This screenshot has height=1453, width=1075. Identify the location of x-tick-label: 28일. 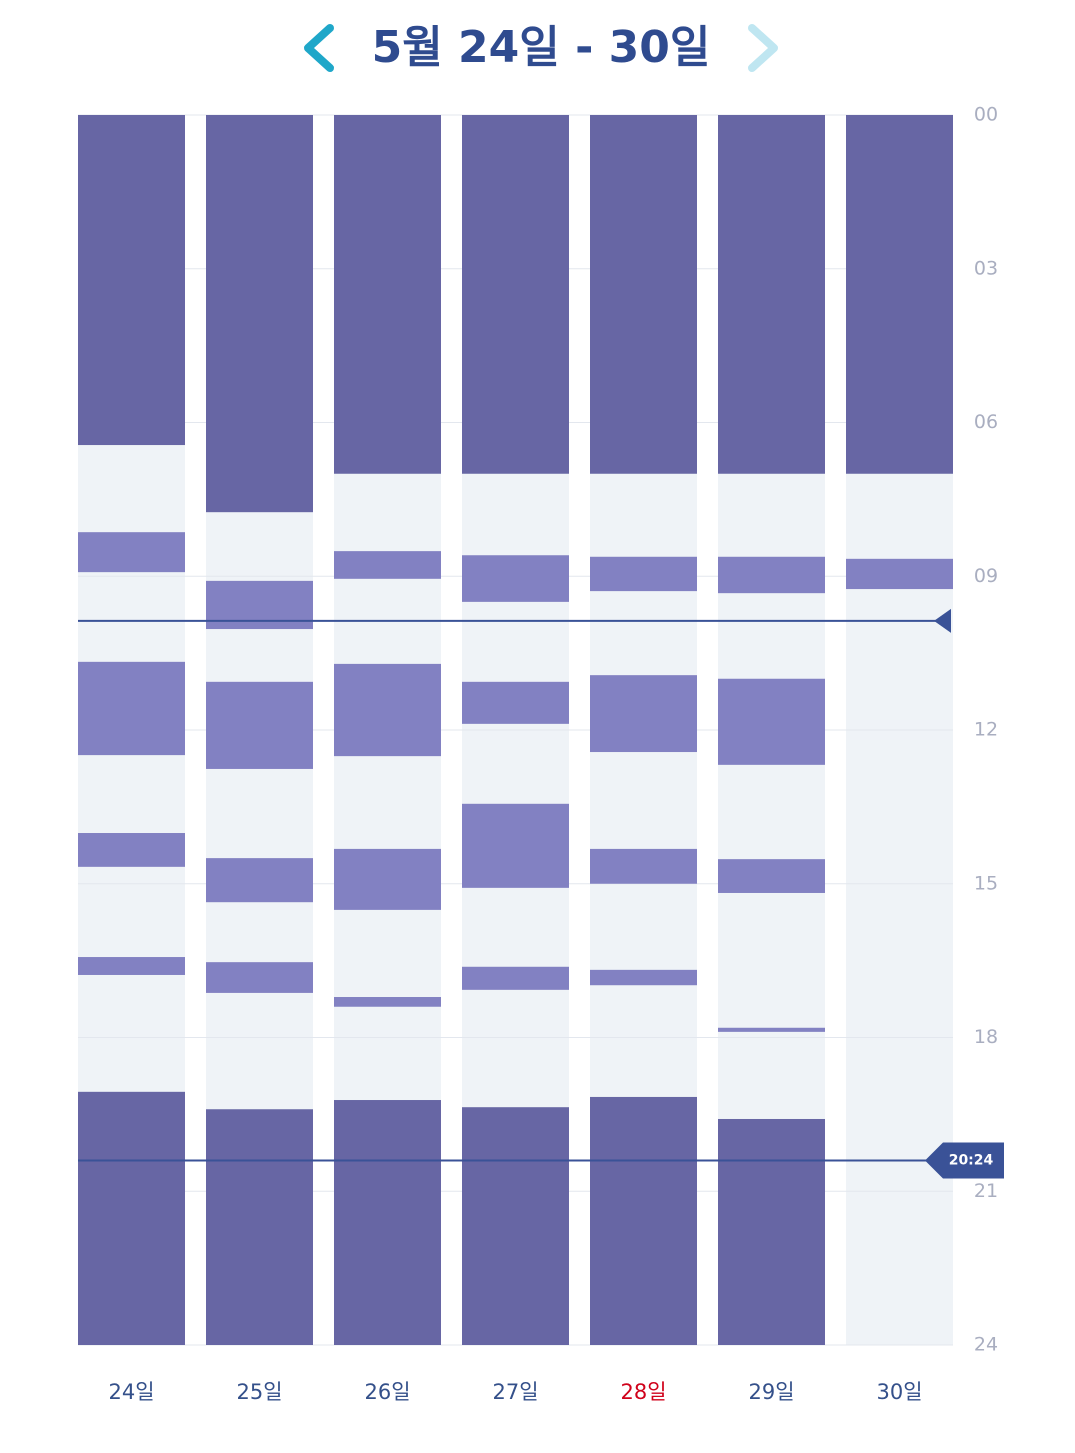
(643, 1392).